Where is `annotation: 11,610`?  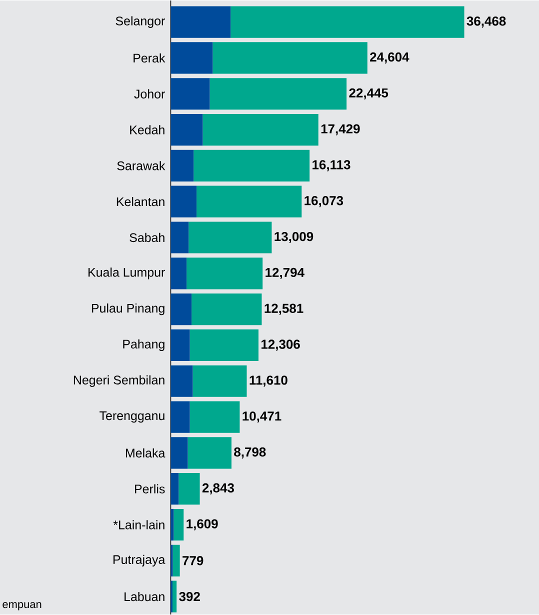 annotation: 11,610 is located at coordinates (269, 381).